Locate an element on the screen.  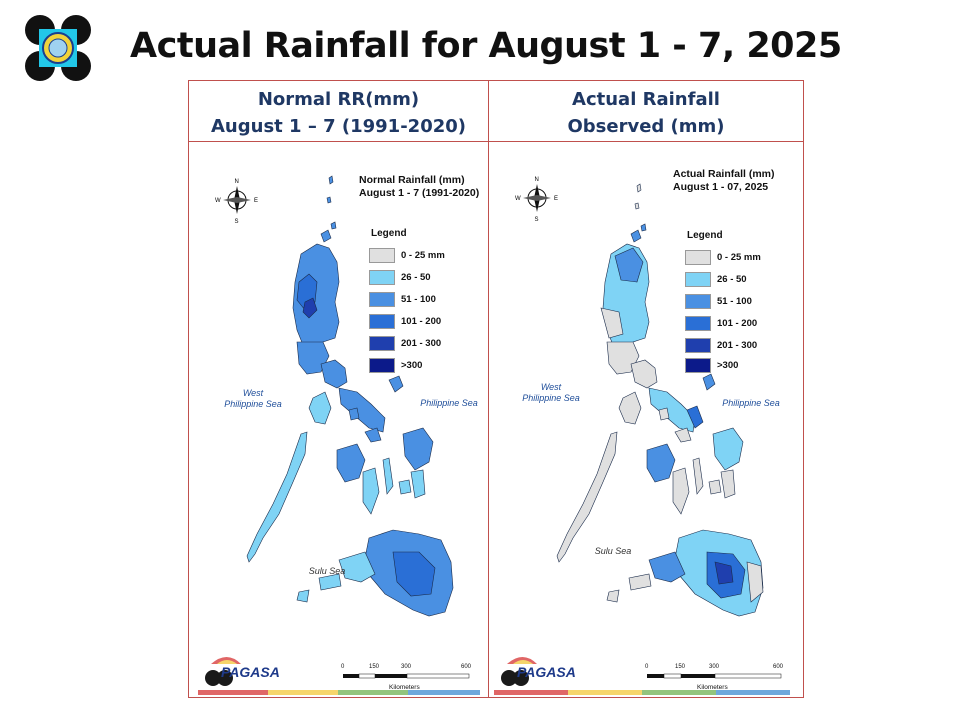
normal-rr-header: Normal RR(mm) August 1 – 7 (1991-2020) is located at coordinates (338, 113).